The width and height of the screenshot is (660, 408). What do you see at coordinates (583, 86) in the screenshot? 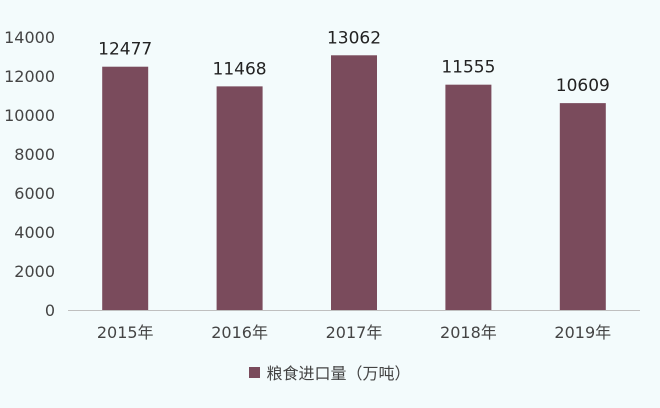
I see `data-label: 10609` at bounding box center [583, 86].